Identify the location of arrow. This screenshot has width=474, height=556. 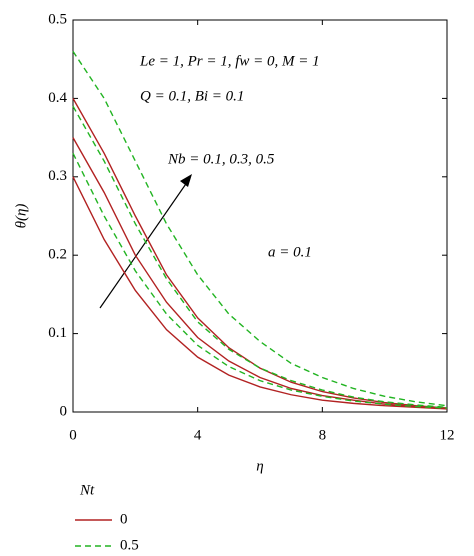
(145, 243).